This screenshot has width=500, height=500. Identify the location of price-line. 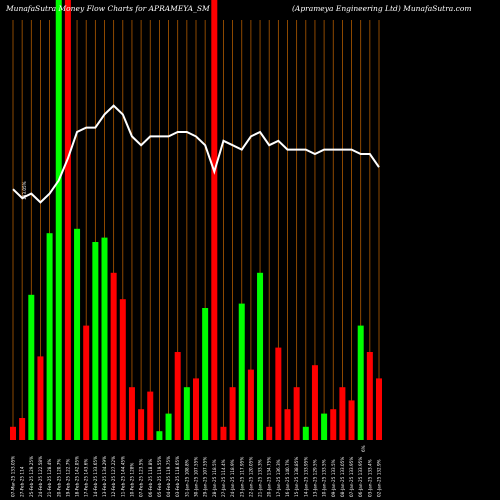
(196, 154).